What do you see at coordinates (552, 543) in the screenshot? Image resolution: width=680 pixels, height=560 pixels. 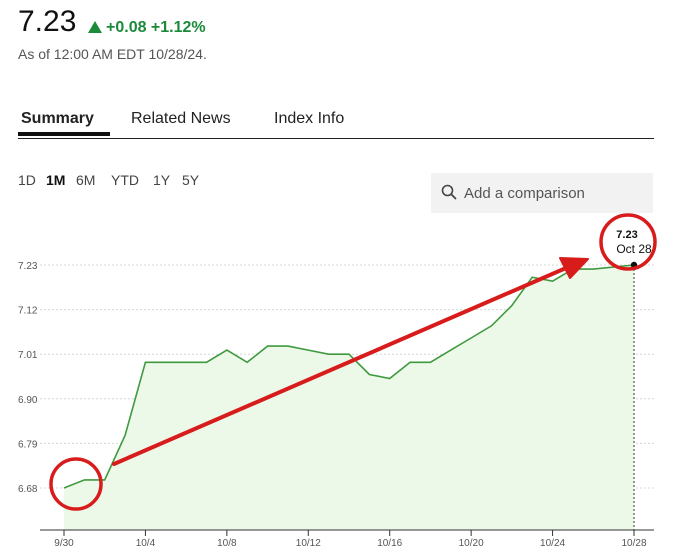 I see `x-tick-label: 10/24` at bounding box center [552, 543].